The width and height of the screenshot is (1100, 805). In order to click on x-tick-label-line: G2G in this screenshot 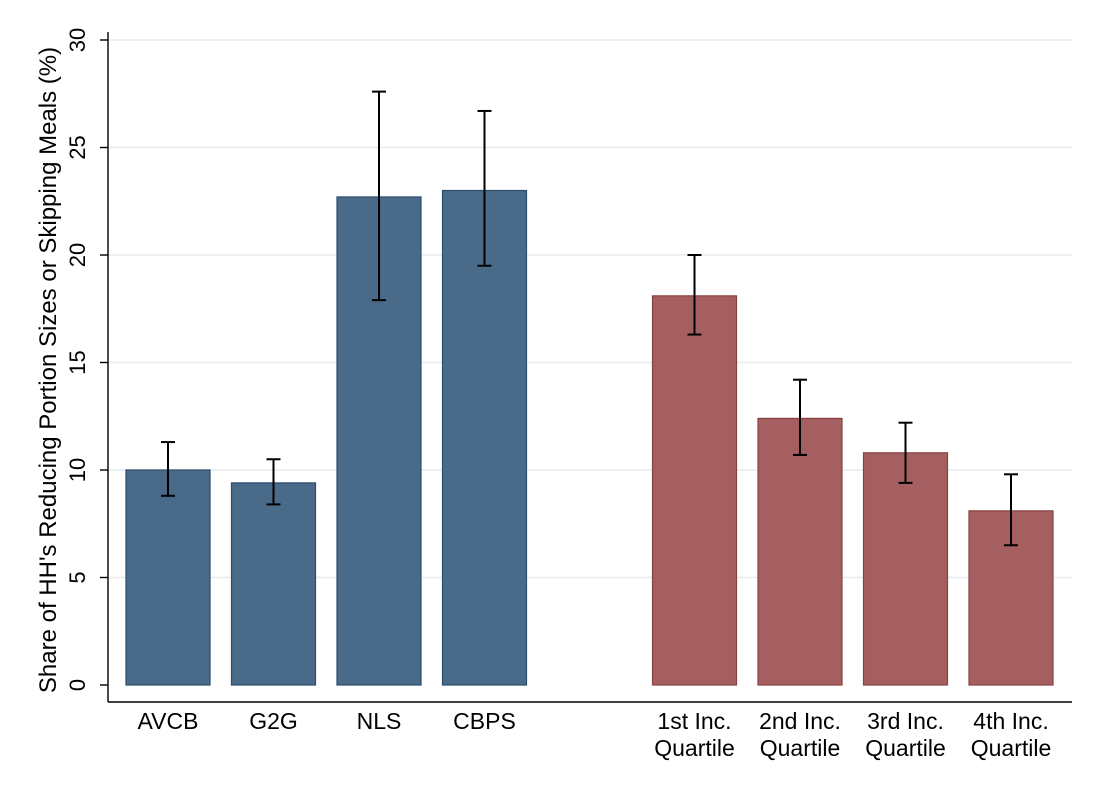, I will do `click(273, 721)`.